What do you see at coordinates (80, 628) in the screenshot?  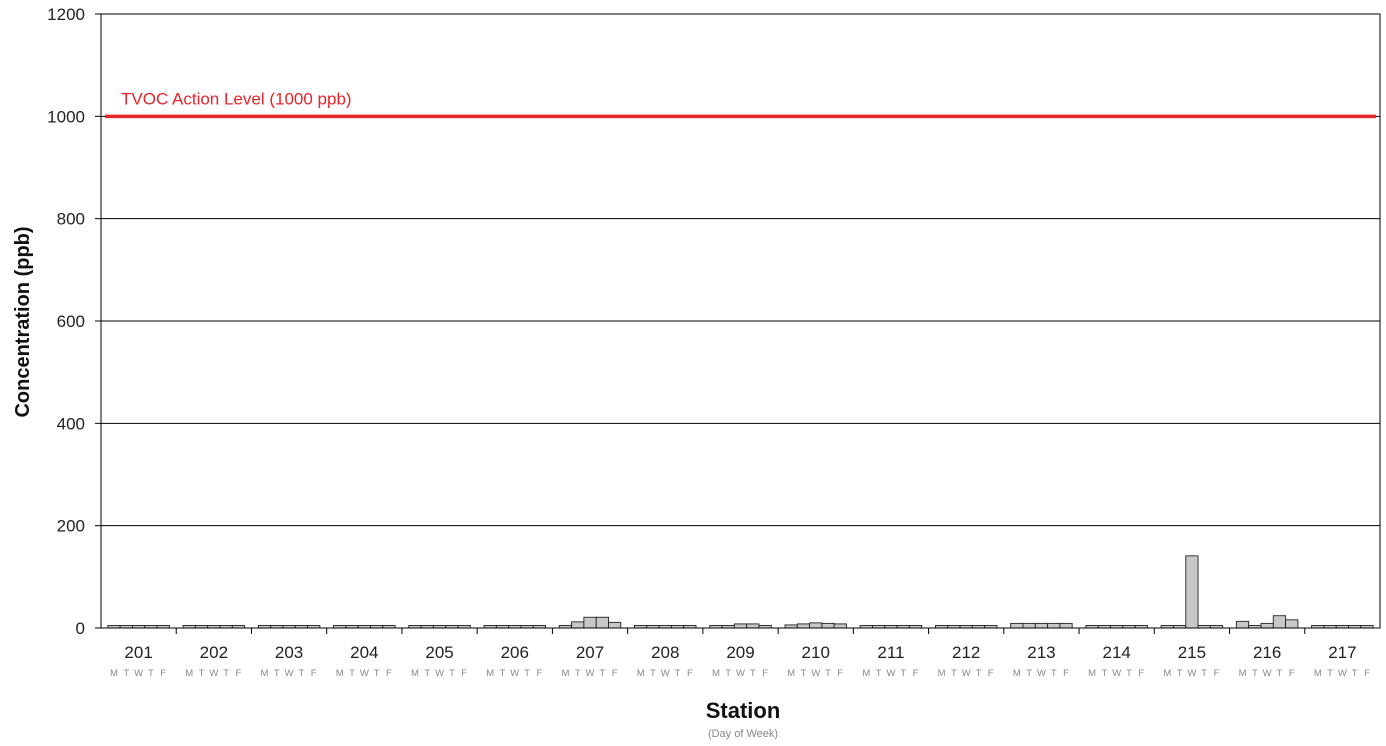 I see `y-tick-label: 0` at bounding box center [80, 628].